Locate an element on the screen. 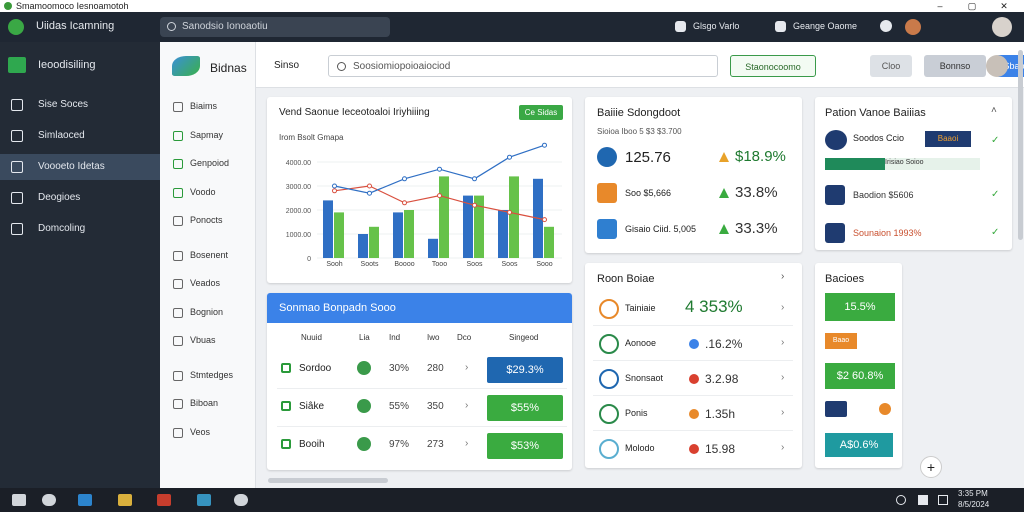 This screenshot has height=512, width=1024. action-label: Geange Oaome is located at coordinates (825, 26).